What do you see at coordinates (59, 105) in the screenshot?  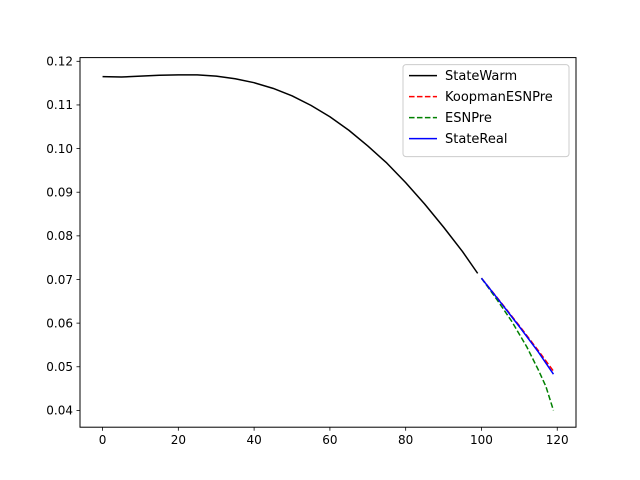 I see `y-tick-label: 0.11` at bounding box center [59, 105].